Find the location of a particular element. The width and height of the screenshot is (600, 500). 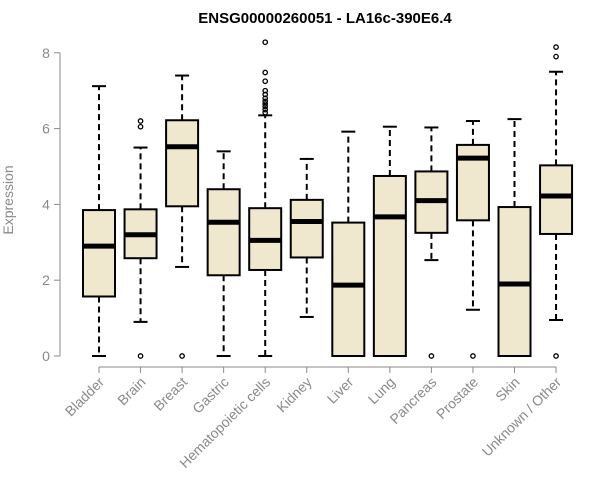

x-tick-label: Lung is located at coordinates (381, 390).